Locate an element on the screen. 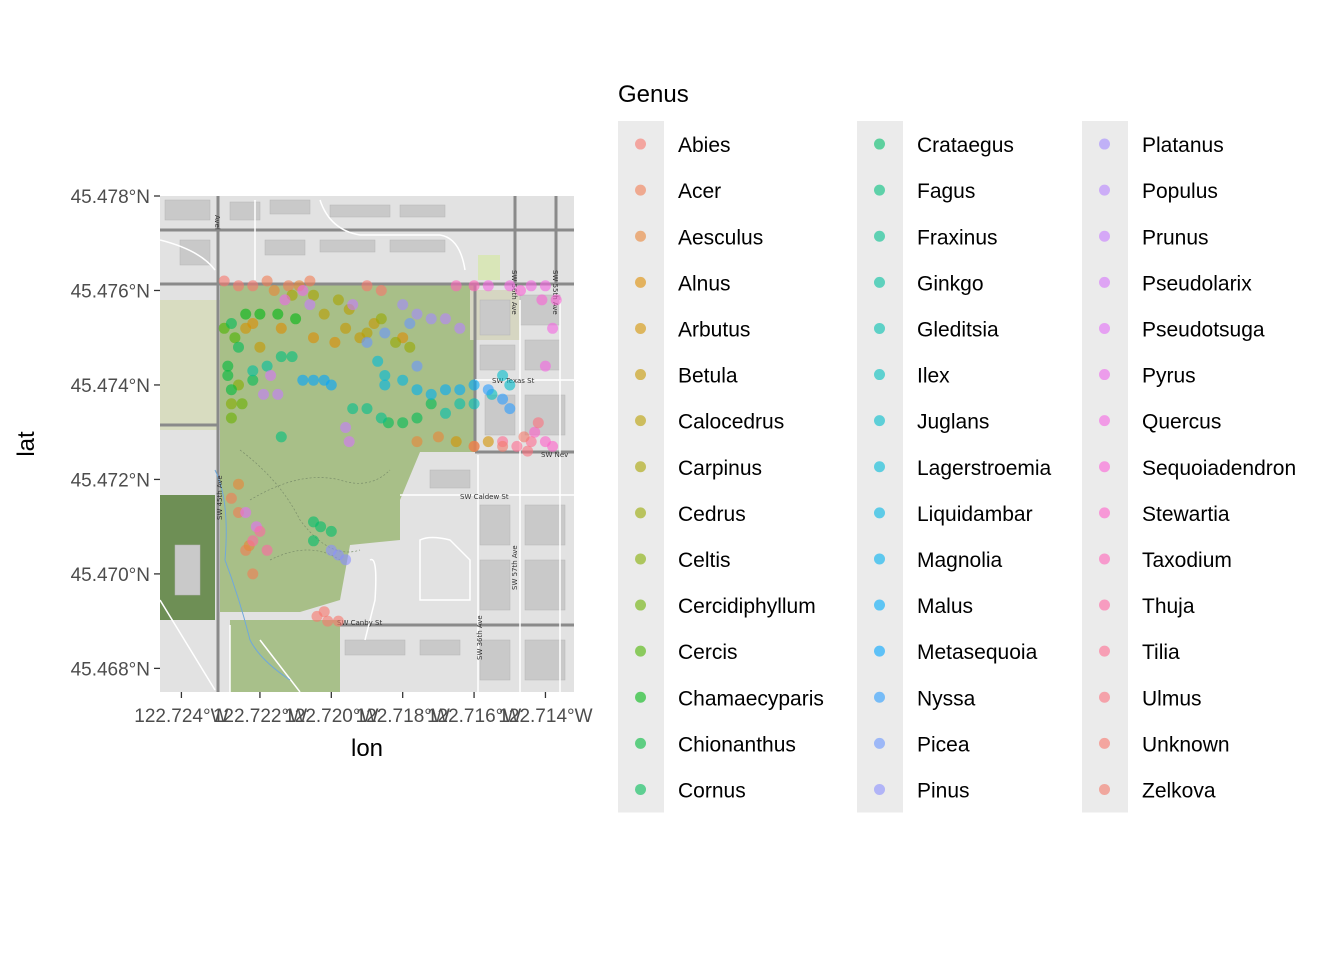 Image resolution: width=1344 pixels, height=960 pixels. legend-label: Pseudolarix is located at coordinates (1197, 283).